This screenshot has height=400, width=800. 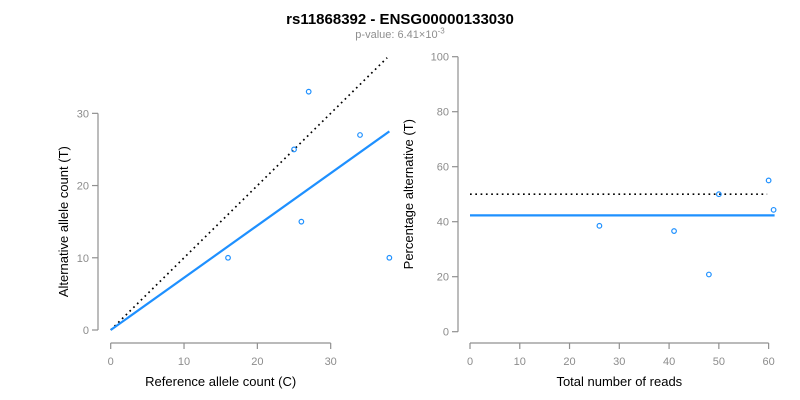 I want to click on pvalue-text: p-value: 6.41×10, so click(x=396, y=35).